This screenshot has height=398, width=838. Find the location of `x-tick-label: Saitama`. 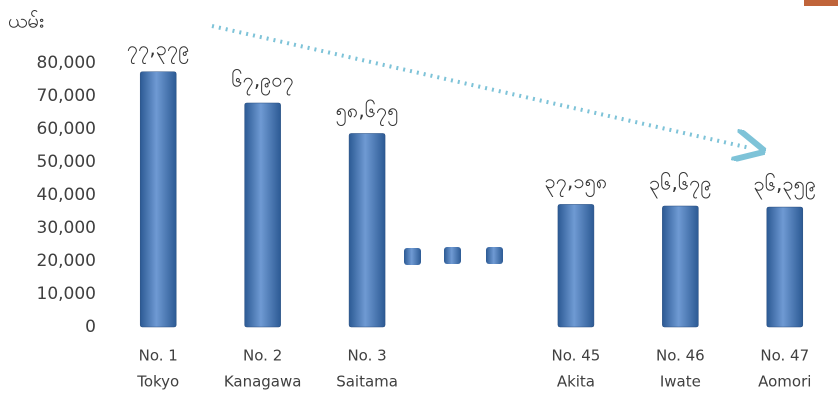

x-tick-label: Saitama is located at coordinates (367, 382).